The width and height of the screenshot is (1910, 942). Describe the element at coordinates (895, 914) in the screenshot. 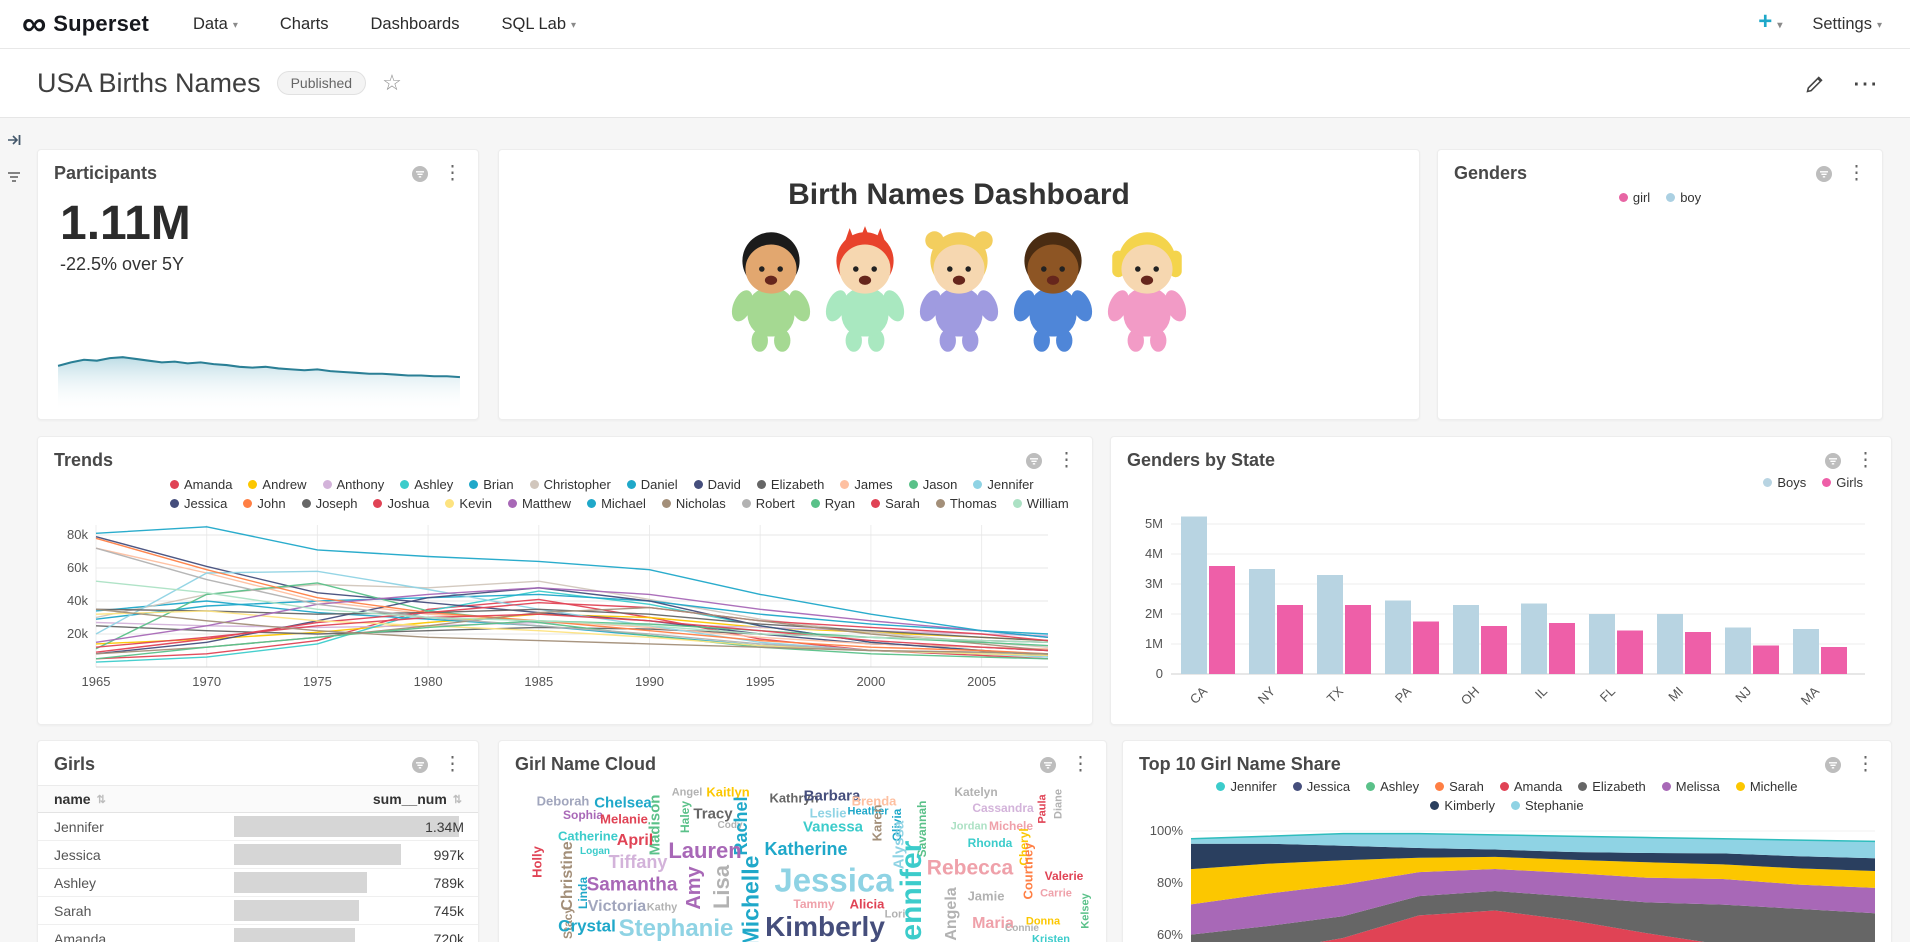

I see `cloud-word: Lori` at that location.